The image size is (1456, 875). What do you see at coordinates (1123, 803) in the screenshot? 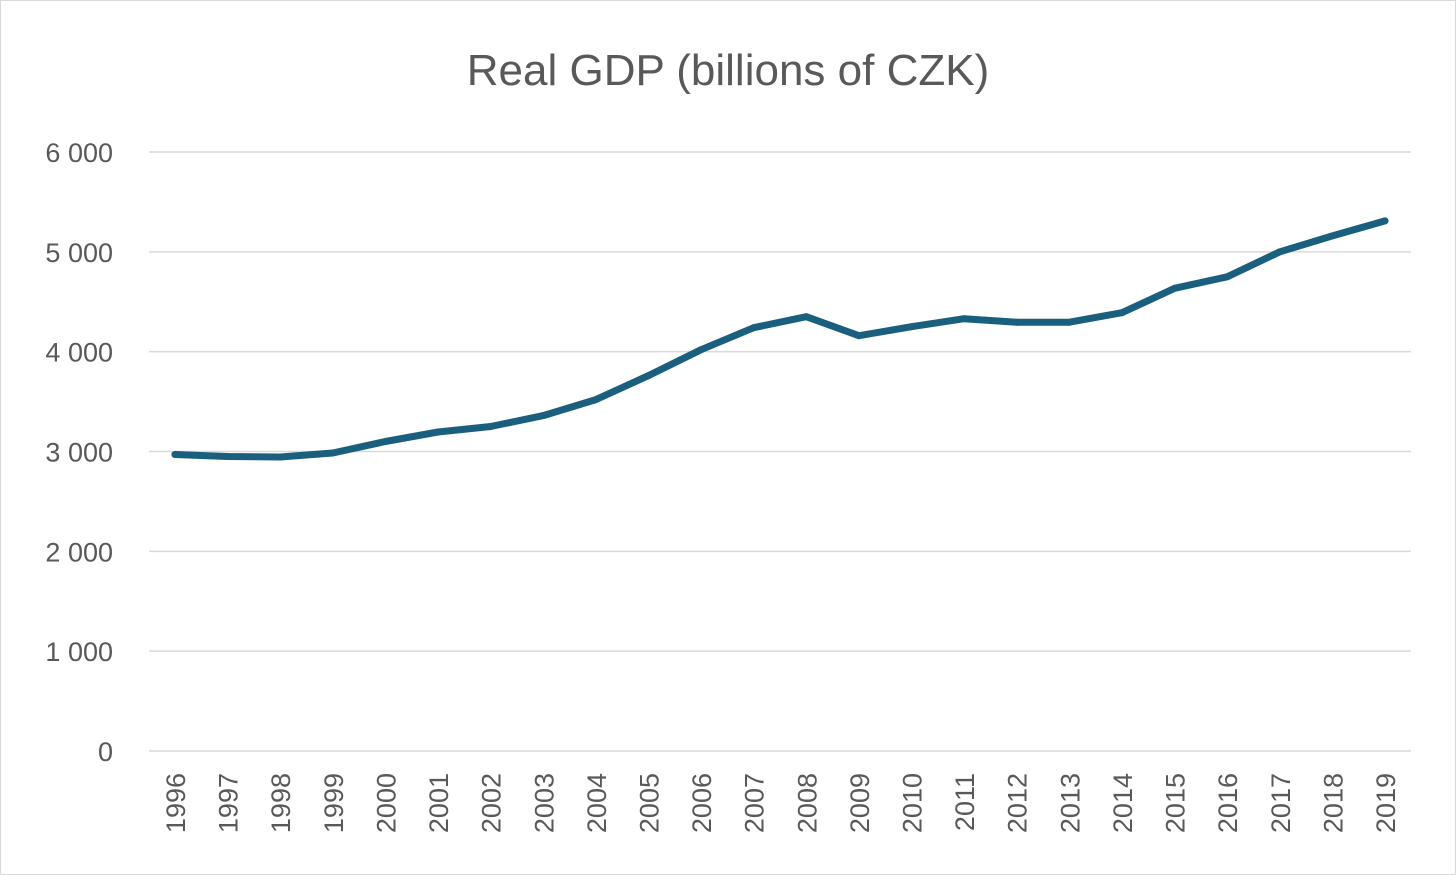
I see `x-tick-label: 2014` at bounding box center [1123, 803].